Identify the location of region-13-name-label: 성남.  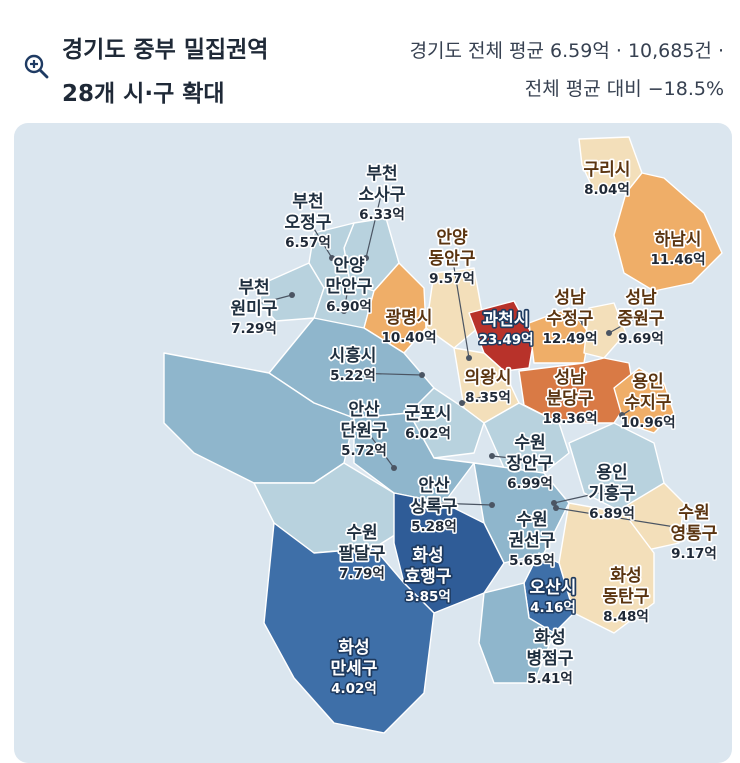
(570, 378).